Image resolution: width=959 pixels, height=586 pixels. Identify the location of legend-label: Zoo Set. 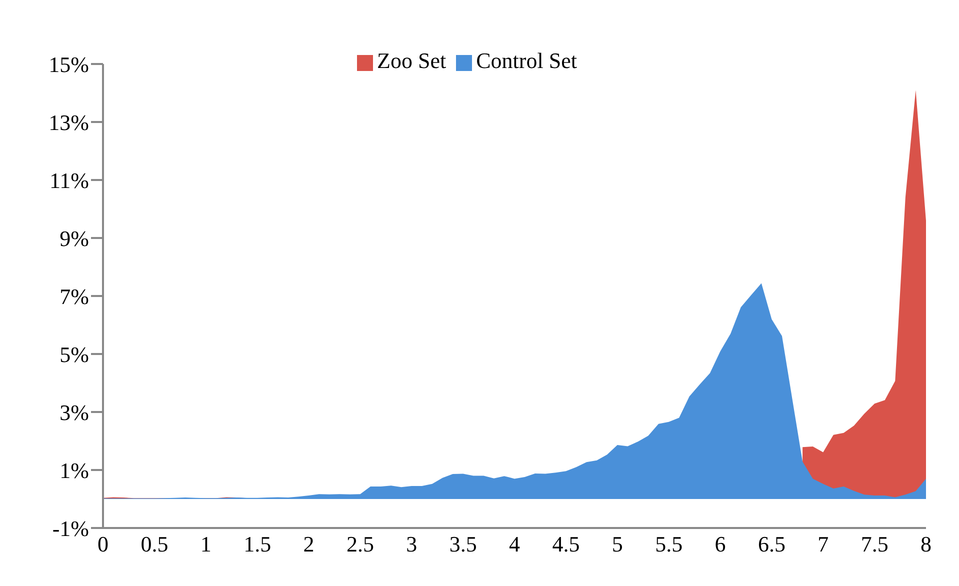
(411, 60).